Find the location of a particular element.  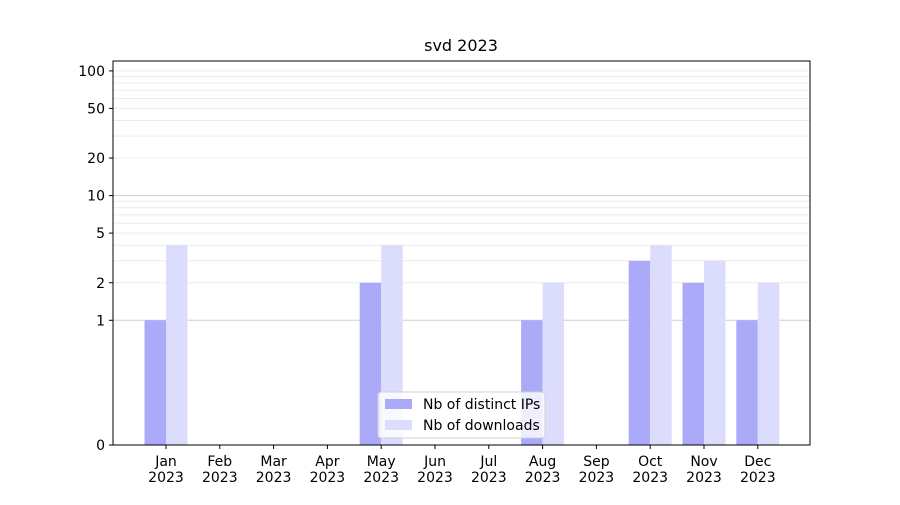

y-tick-label: 0 is located at coordinates (100, 446).